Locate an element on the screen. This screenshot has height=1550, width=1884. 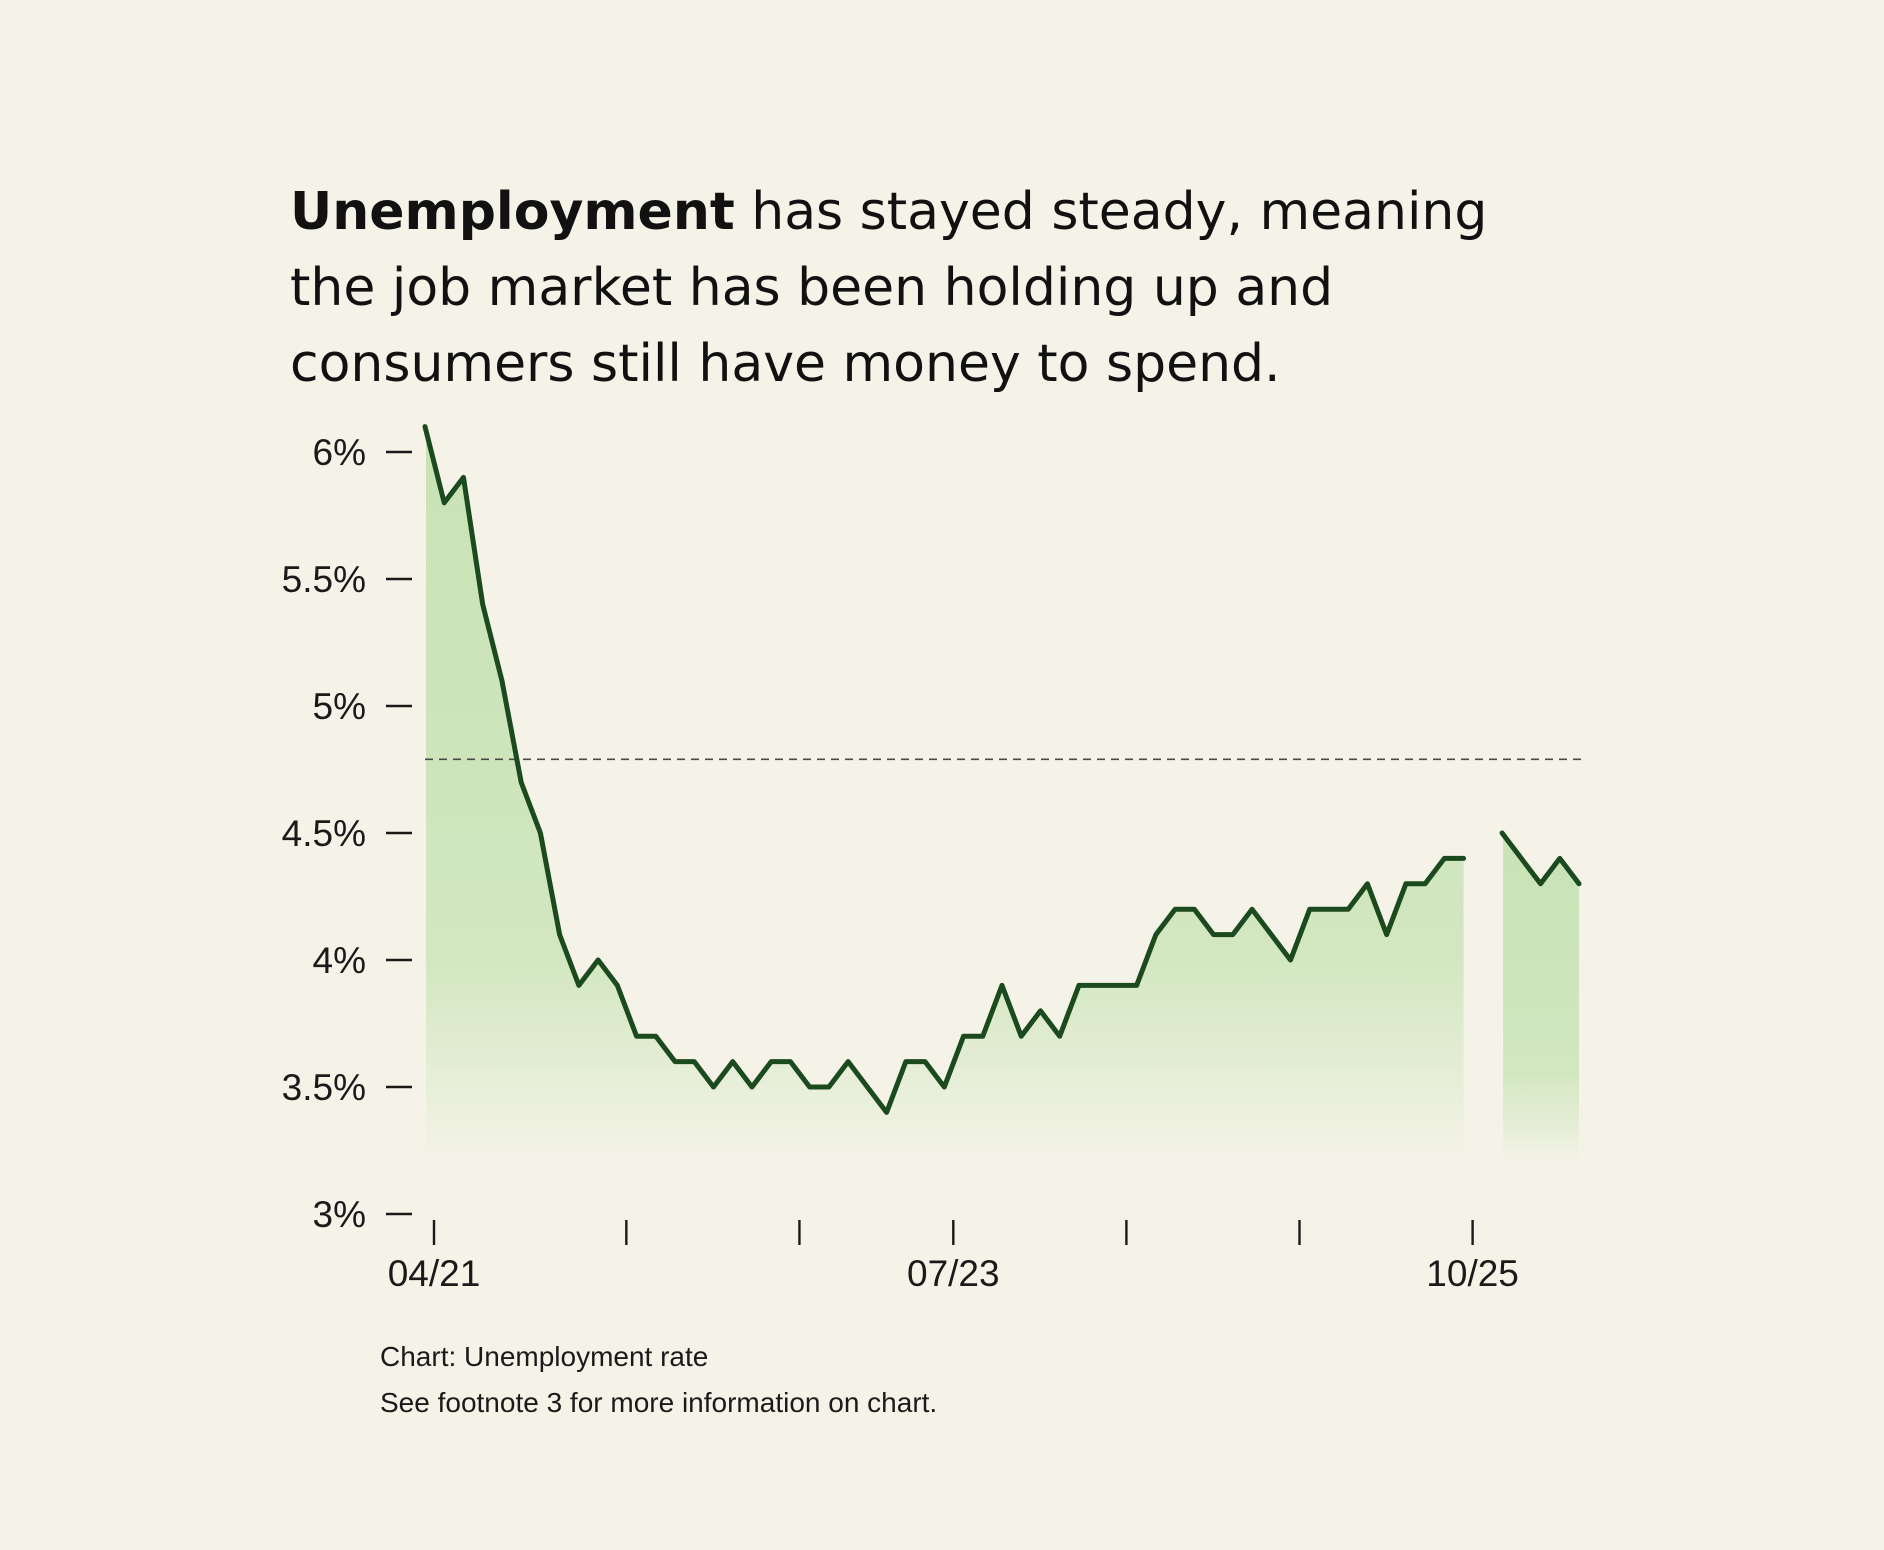
x-tick-label: 07/23 is located at coordinates (953, 1273).